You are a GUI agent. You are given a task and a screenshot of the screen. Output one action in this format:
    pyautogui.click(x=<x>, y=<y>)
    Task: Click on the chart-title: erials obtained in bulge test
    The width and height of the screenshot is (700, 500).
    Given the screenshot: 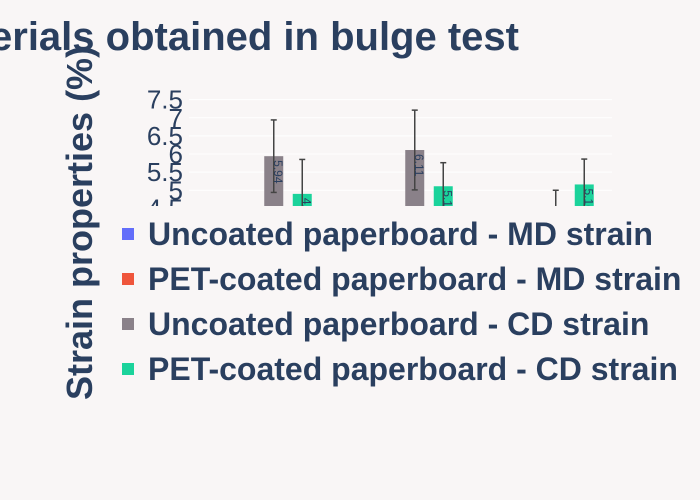 What is the action you would take?
    pyautogui.click(x=259, y=37)
    